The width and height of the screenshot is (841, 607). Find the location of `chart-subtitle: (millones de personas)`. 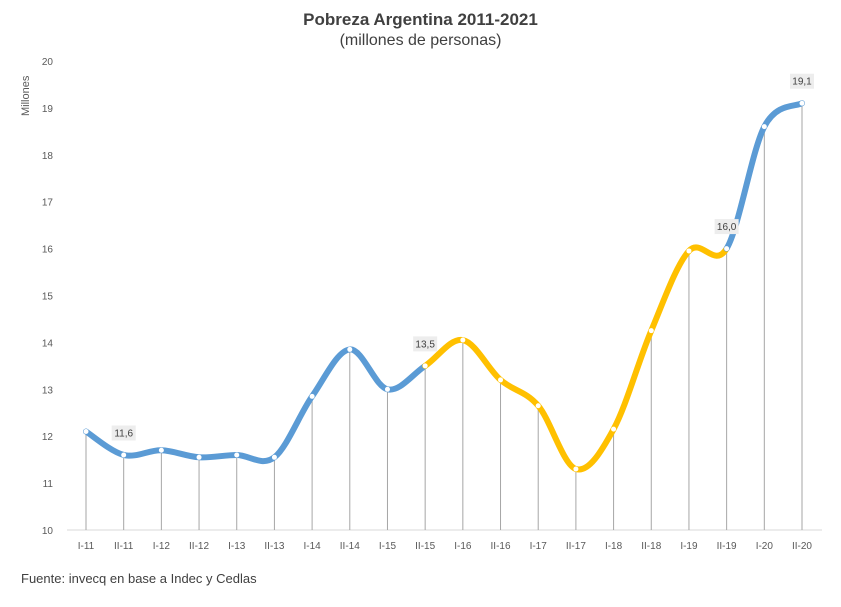

chart-subtitle: (millones de personas) is located at coordinates (420, 40).